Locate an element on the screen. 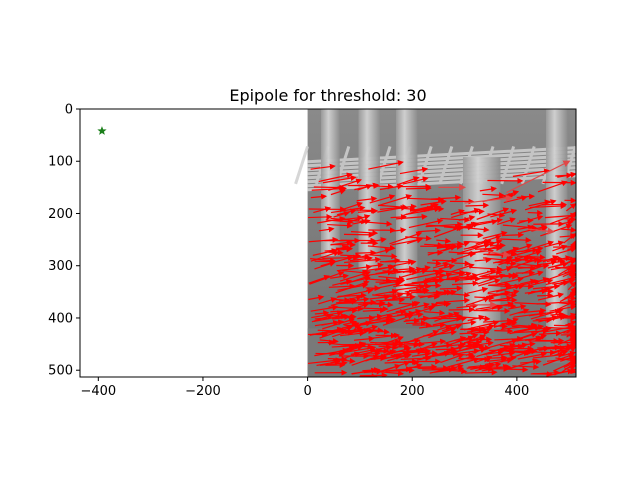 Image resolution: width=640 pixels, height=480 pixels. highlighted-flow-vectors is located at coordinates (504, 234).